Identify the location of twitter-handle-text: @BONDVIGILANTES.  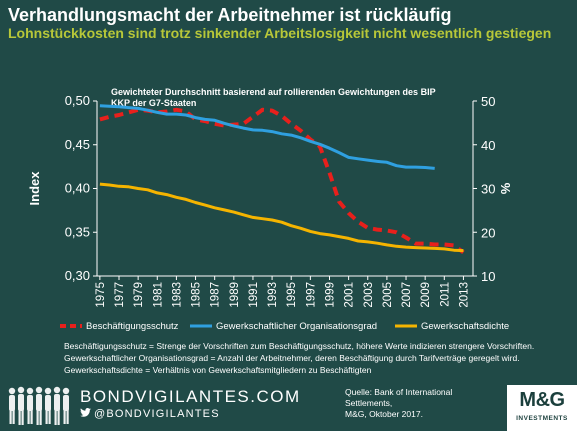
(157, 414).